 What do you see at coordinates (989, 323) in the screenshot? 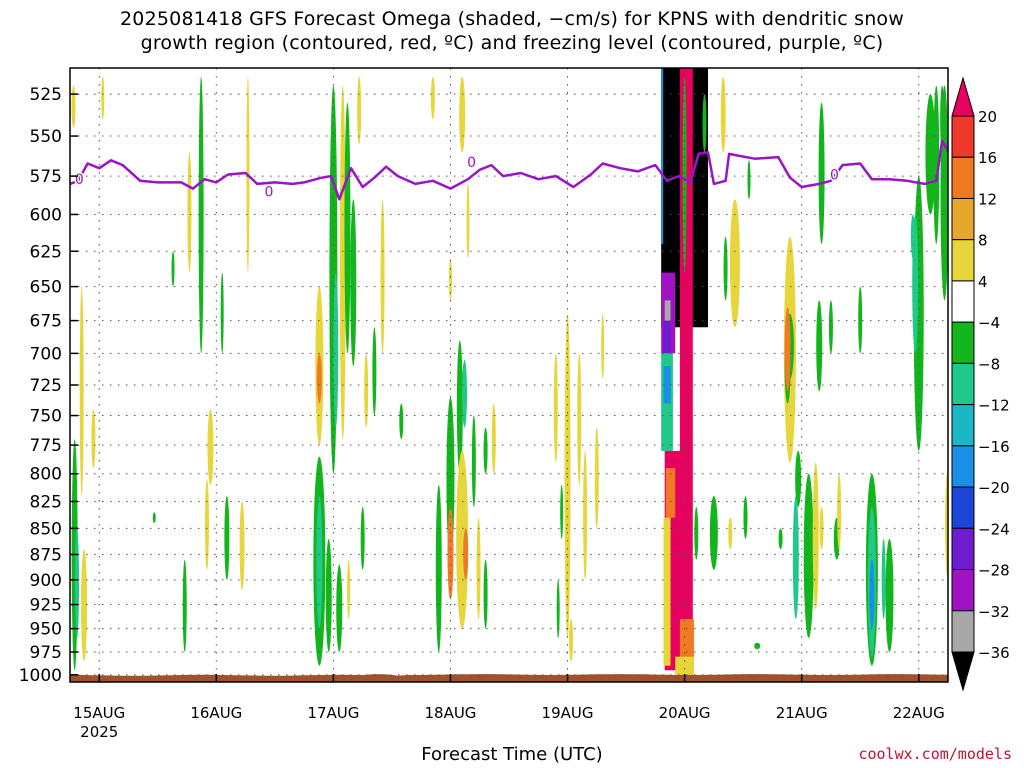
I see `colorbar-label-5: −4` at bounding box center [989, 323].